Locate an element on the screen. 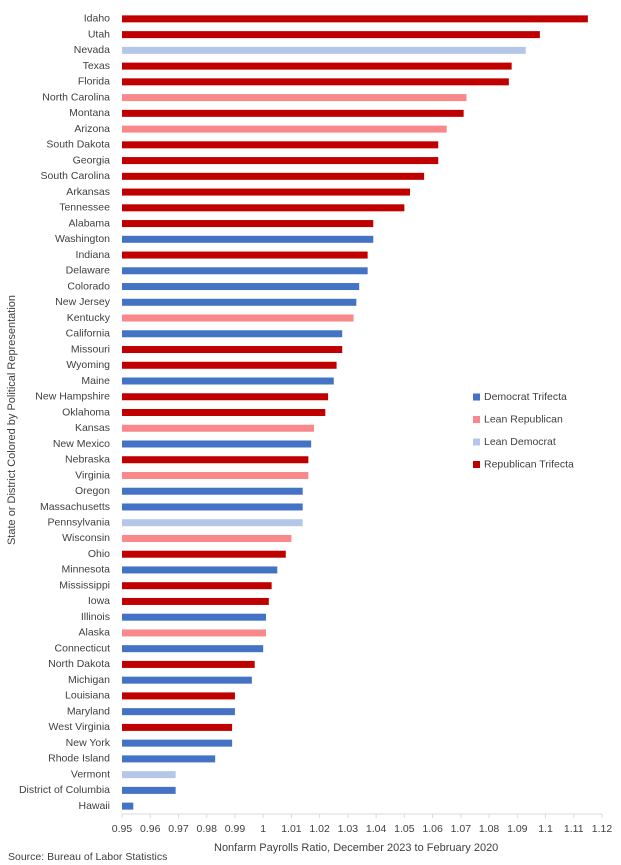 Image resolution: width=621 pixels, height=865 pixels. y-tick-label: Kansas is located at coordinates (92, 428).